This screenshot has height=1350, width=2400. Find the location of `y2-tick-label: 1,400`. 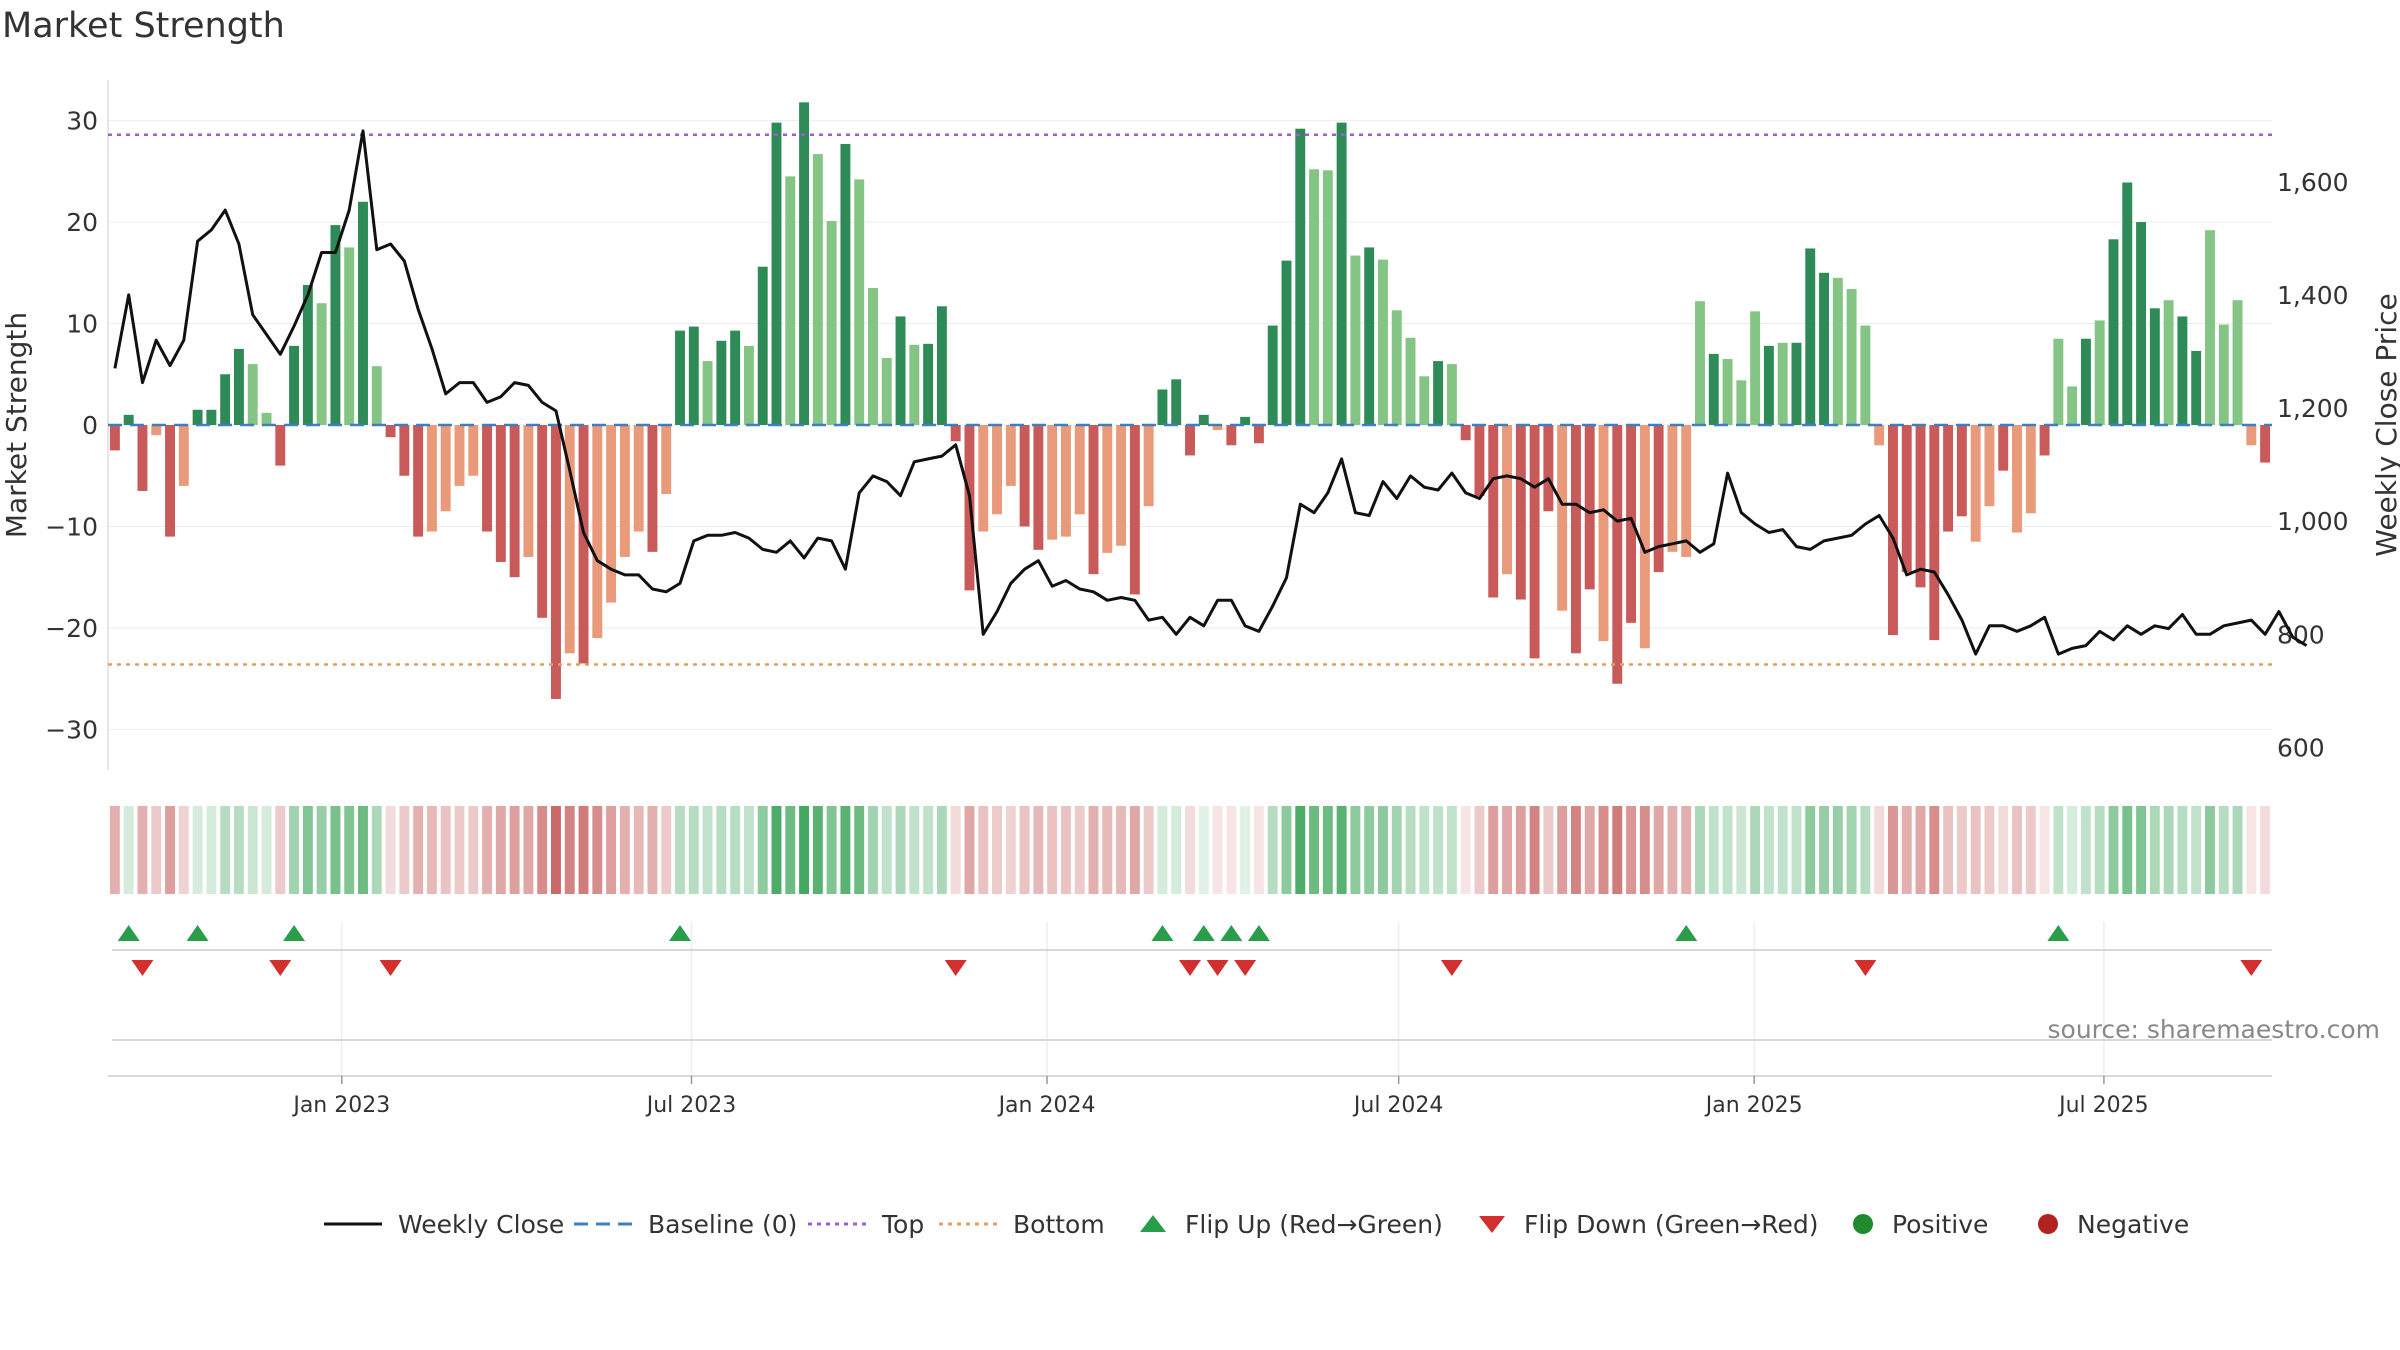

y2-tick-label: 1,400 is located at coordinates (2313, 295).